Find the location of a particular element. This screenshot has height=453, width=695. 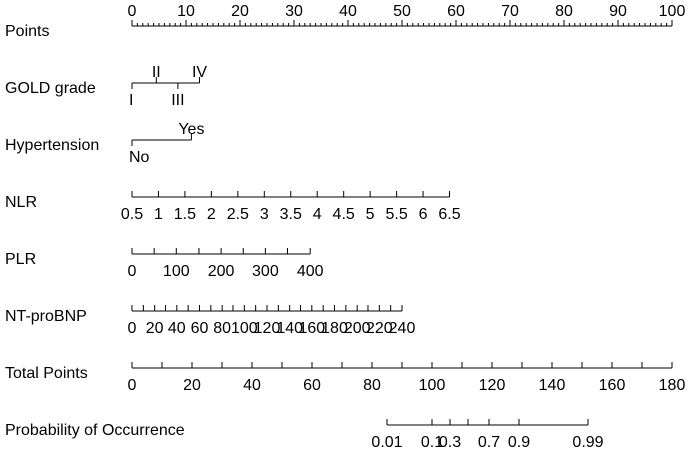

row-label-total-points: Total Points is located at coordinates (46, 373).